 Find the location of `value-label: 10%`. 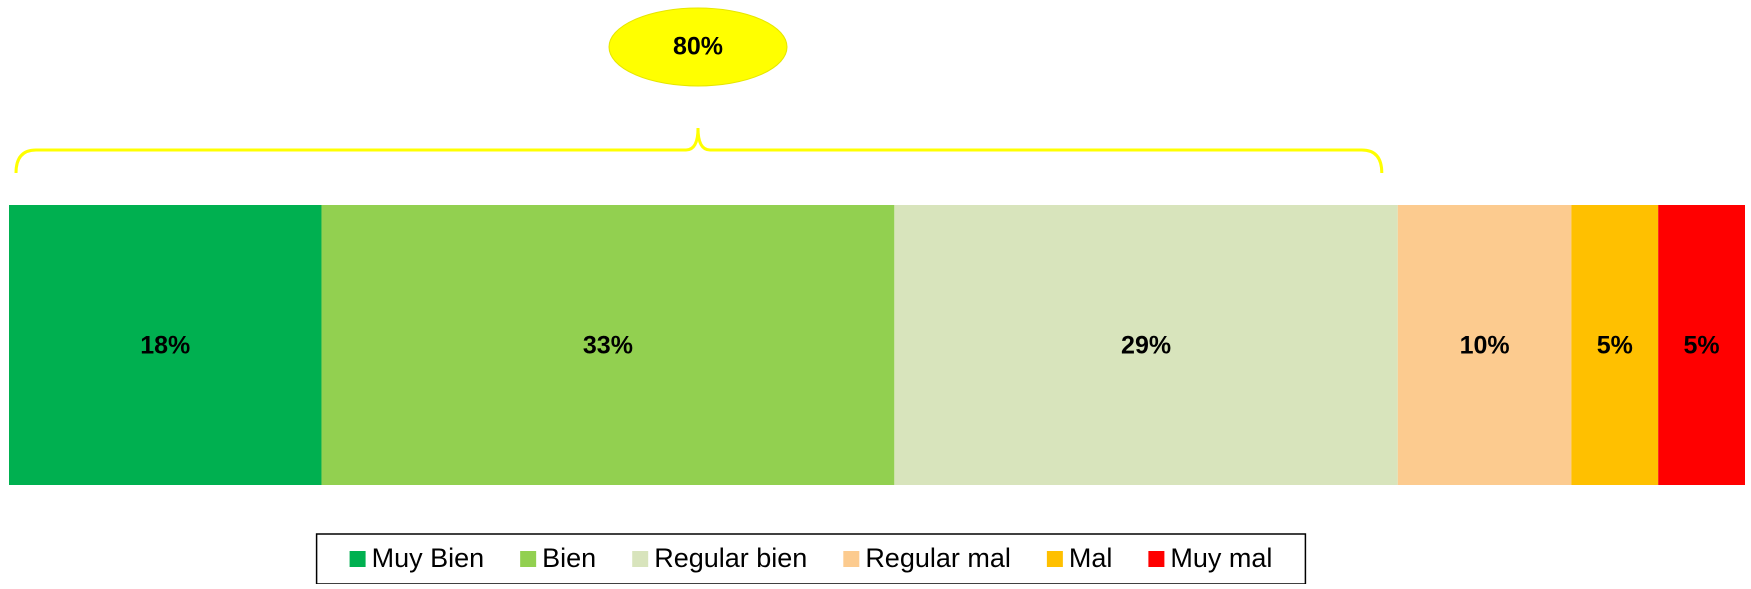

value-label: 10% is located at coordinates (1485, 346).